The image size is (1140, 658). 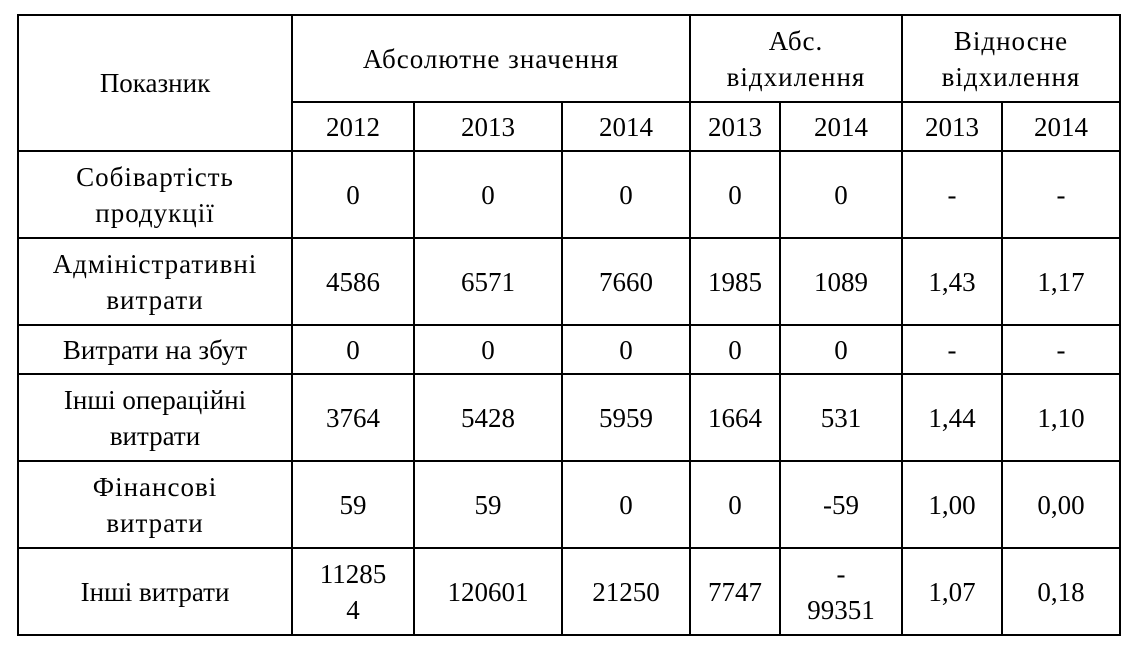 I want to click on table-cell: 1,43, so click(x=952, y=281).